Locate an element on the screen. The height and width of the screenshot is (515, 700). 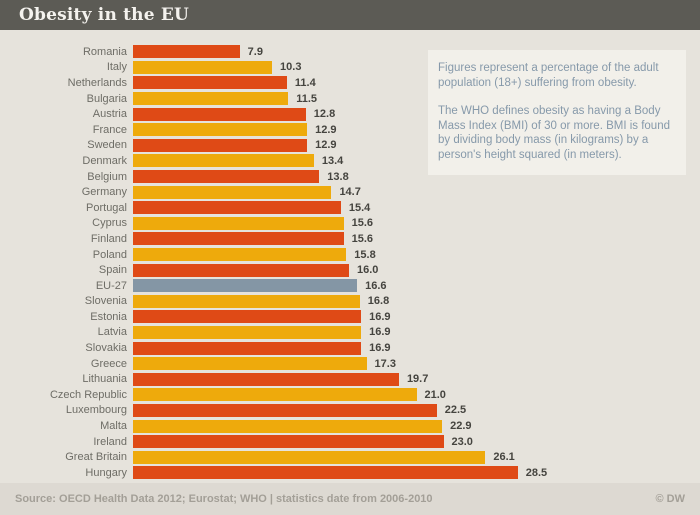
country-label: Greece is located at coordinates (108, 363).